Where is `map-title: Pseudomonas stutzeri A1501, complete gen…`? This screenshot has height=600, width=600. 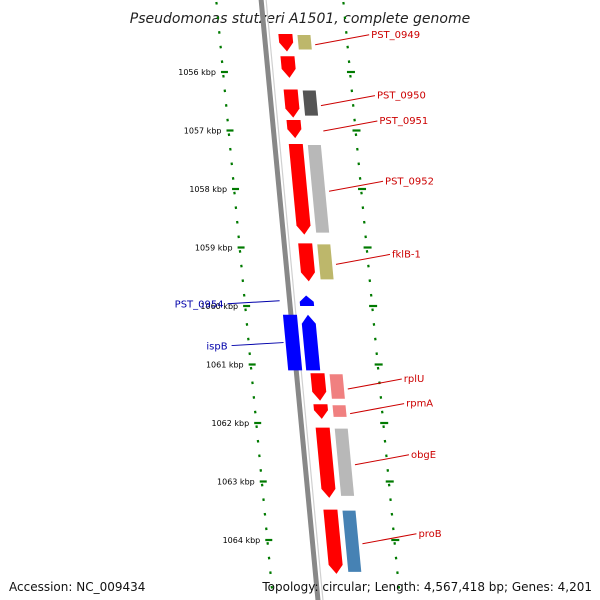 map-title: Pseudomonas stutzeri A1501, complete gen… is located at coordinates (300, 19).